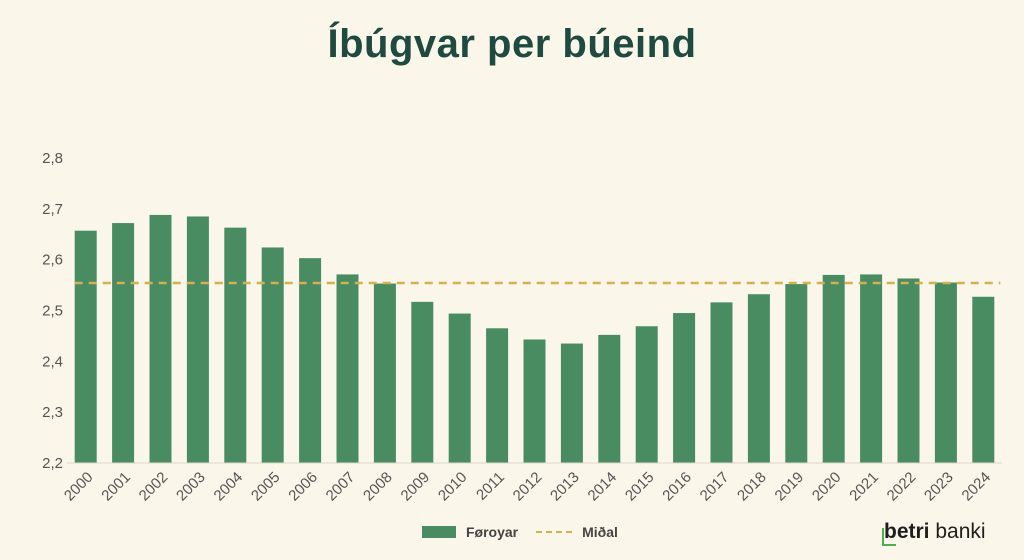 The height and width of the screenshot is (560, 1024). I want to click on legend-bar-label: Føroyar, so click(492, 532).